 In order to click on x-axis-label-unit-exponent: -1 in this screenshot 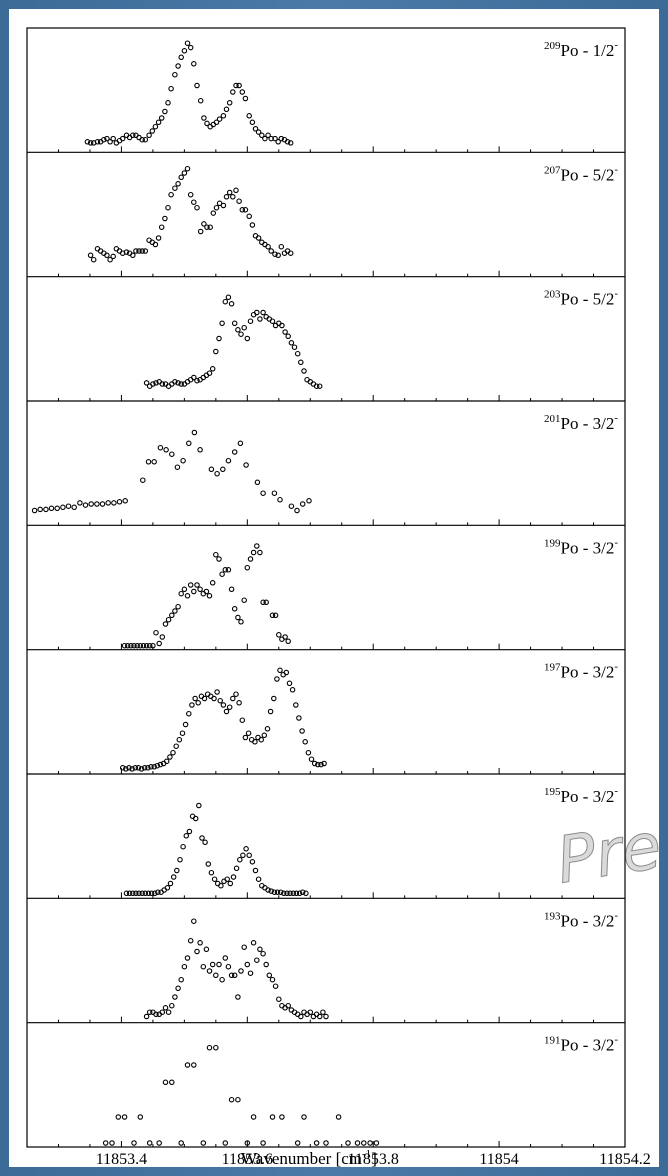, I will do `click(366, 1154)`.